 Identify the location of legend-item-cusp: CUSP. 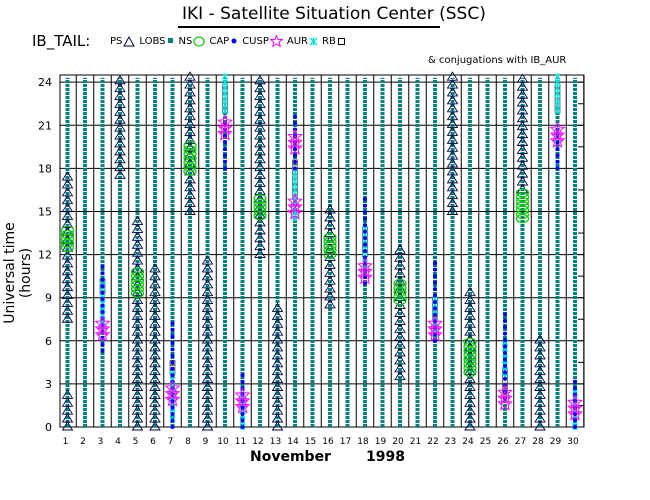
(262, 41).